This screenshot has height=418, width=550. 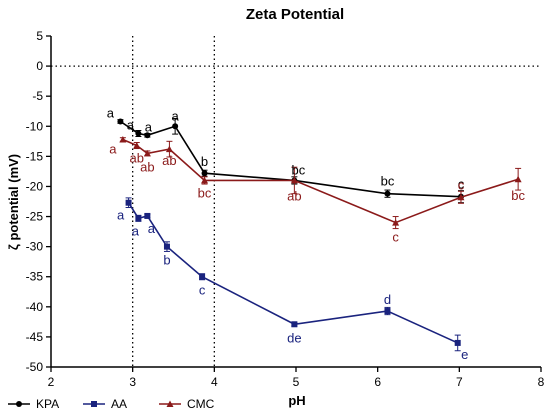 What do you see at coordinates (377, 382) in the screenshot?
I see `x-tick-label: 6` at bounding box center [377, 382].